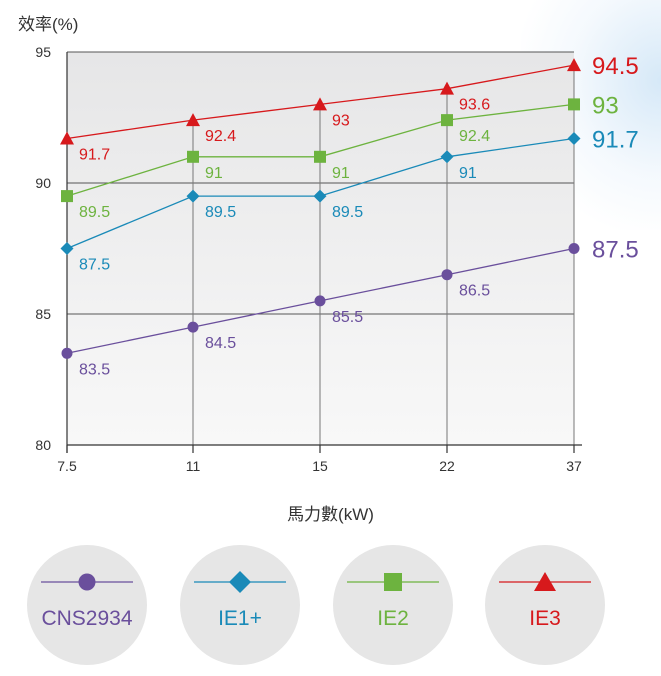 The width and height of the screenshot is (661, 676). Describe the element at coordinates (320, 196) in the screenshot. I see `point-IE1+-15` at that location.